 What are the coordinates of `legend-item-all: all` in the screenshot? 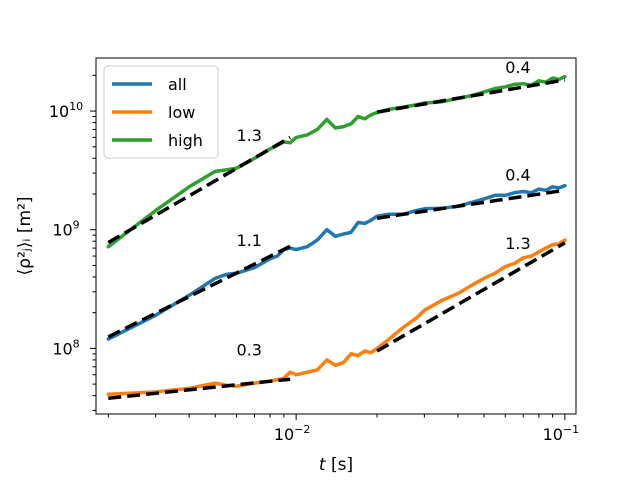 It's located at (149, 84).